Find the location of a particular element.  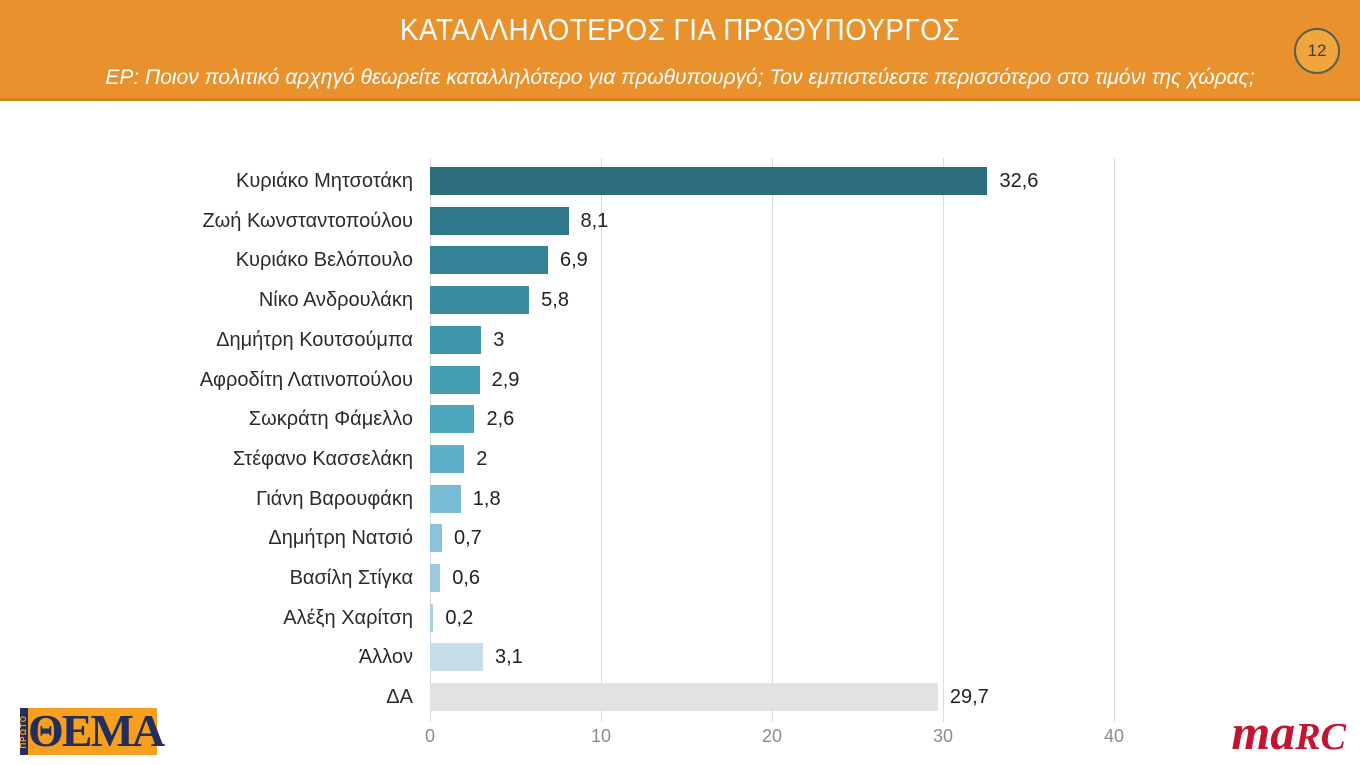

marc-logo: ma RC is located at coordinates (1288, 732).